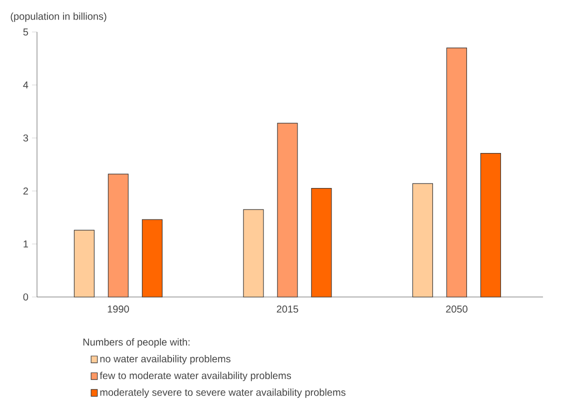  I want to click on y-tick-label: 5, so click(25, 32).